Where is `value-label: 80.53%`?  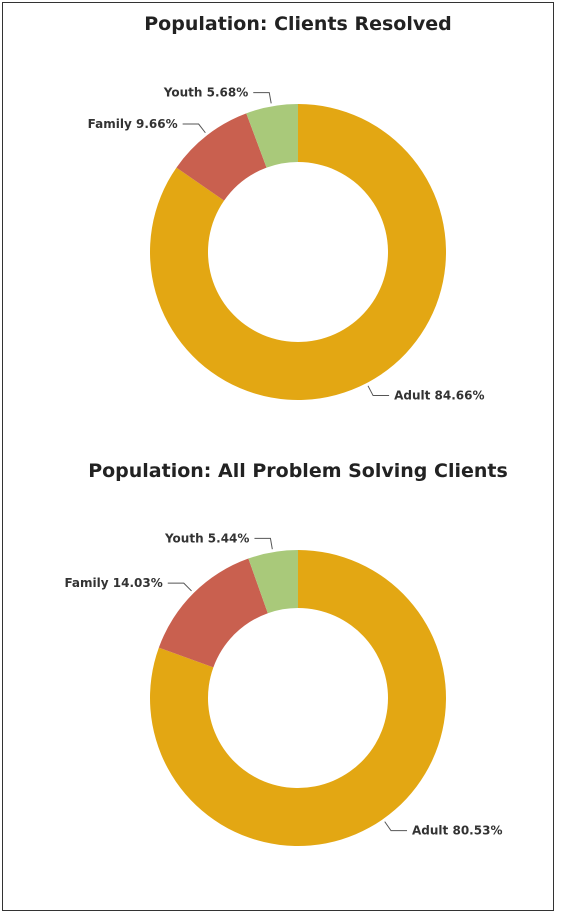
value-label: 80.53% is located at coordinates (477, 830).